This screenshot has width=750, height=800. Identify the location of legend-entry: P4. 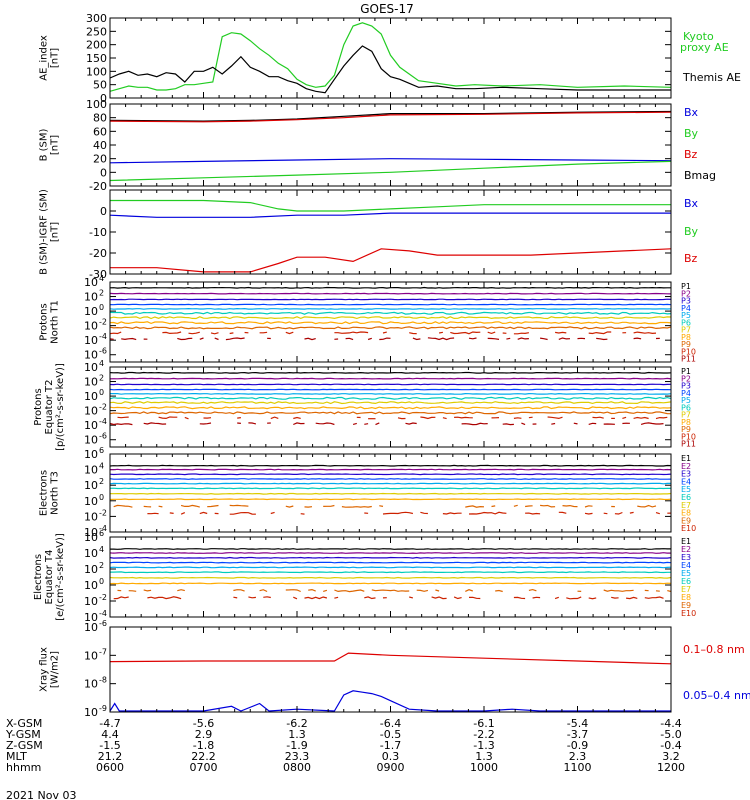
(686, 393).